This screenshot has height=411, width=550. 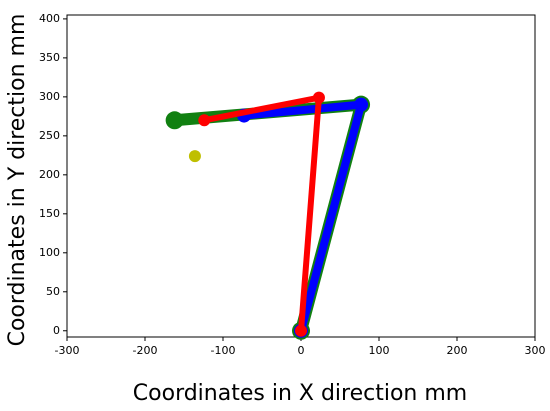 I want to click on arm-line, so click(x=261, y=214).